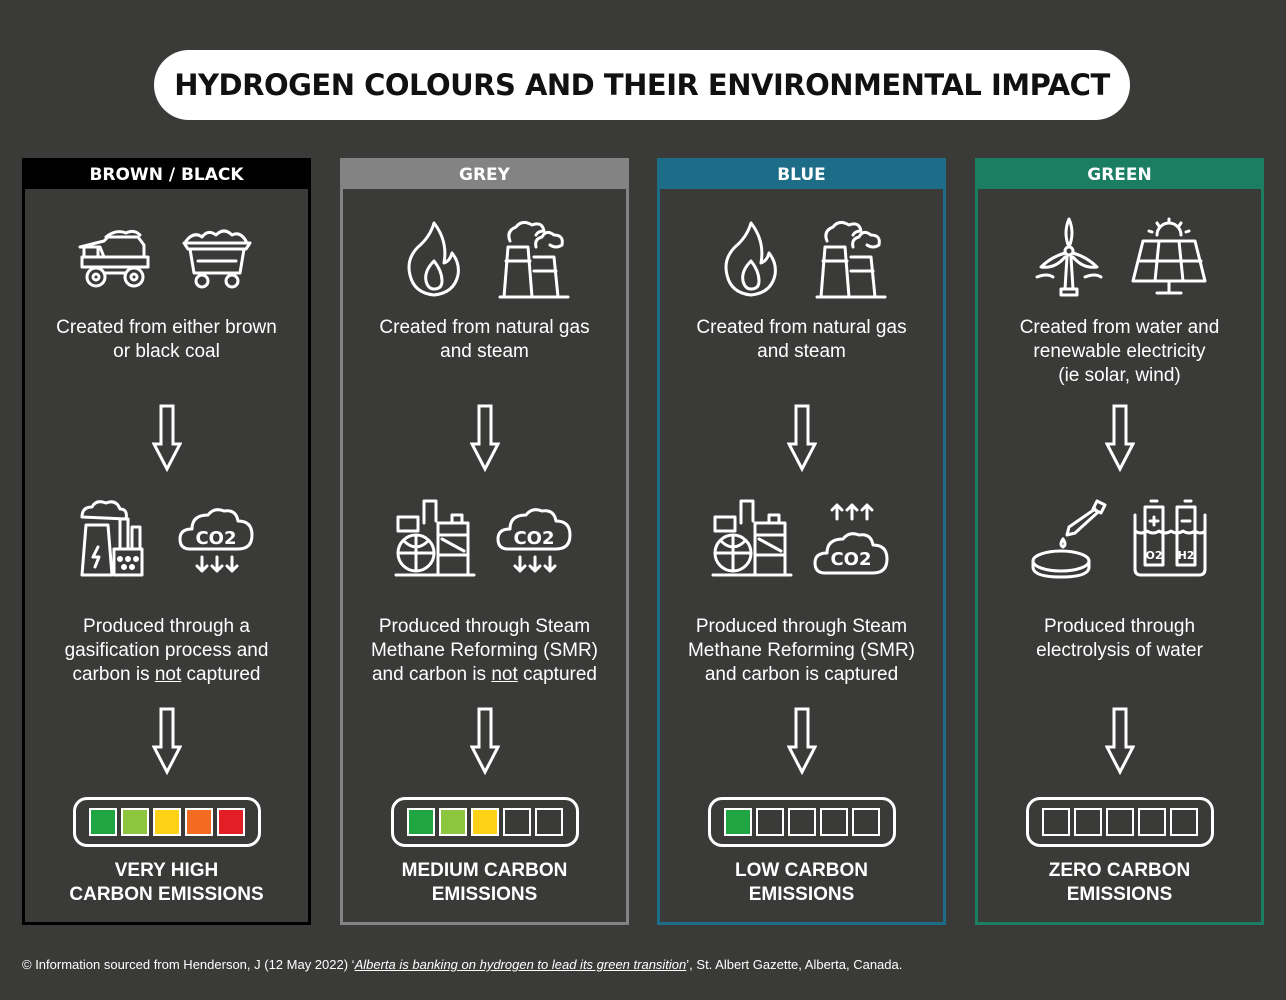 The width and height of the screenshot is (1286, 1000). I want to click on source-line-1: Created from either brown, so click(166, 327).